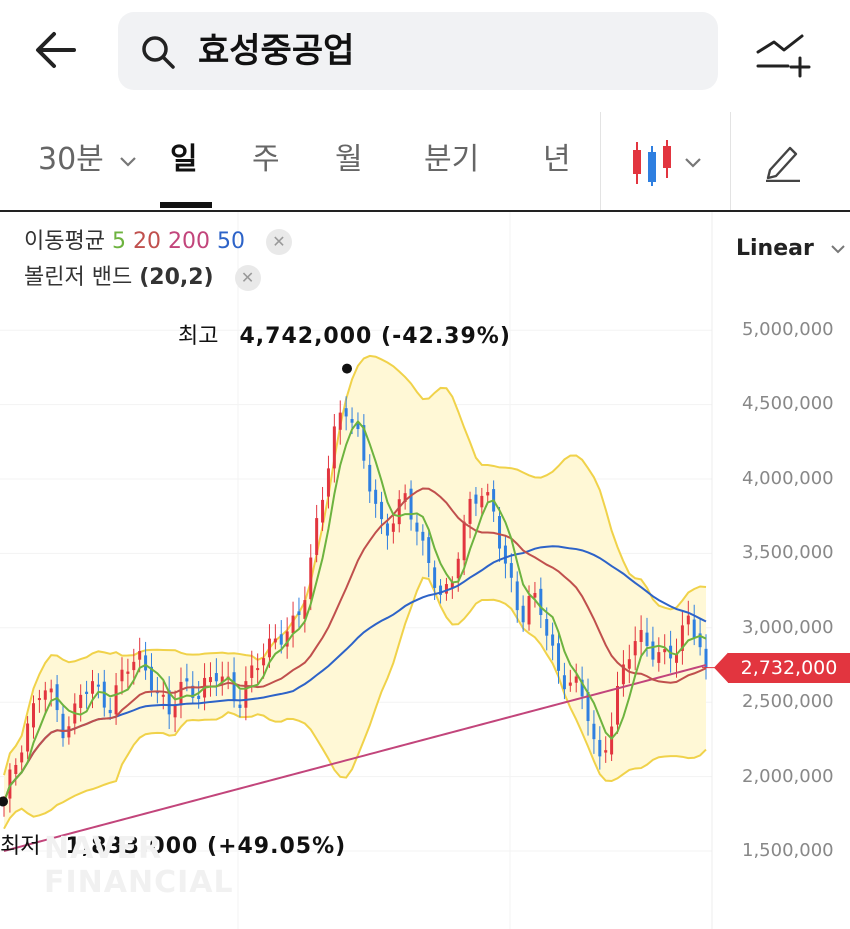 This screenshot has width=850, height=929. What do you see at coordinates (557, 159) in the screenshot?
I see `tab-year: 년` at bounding box center [557, 159].